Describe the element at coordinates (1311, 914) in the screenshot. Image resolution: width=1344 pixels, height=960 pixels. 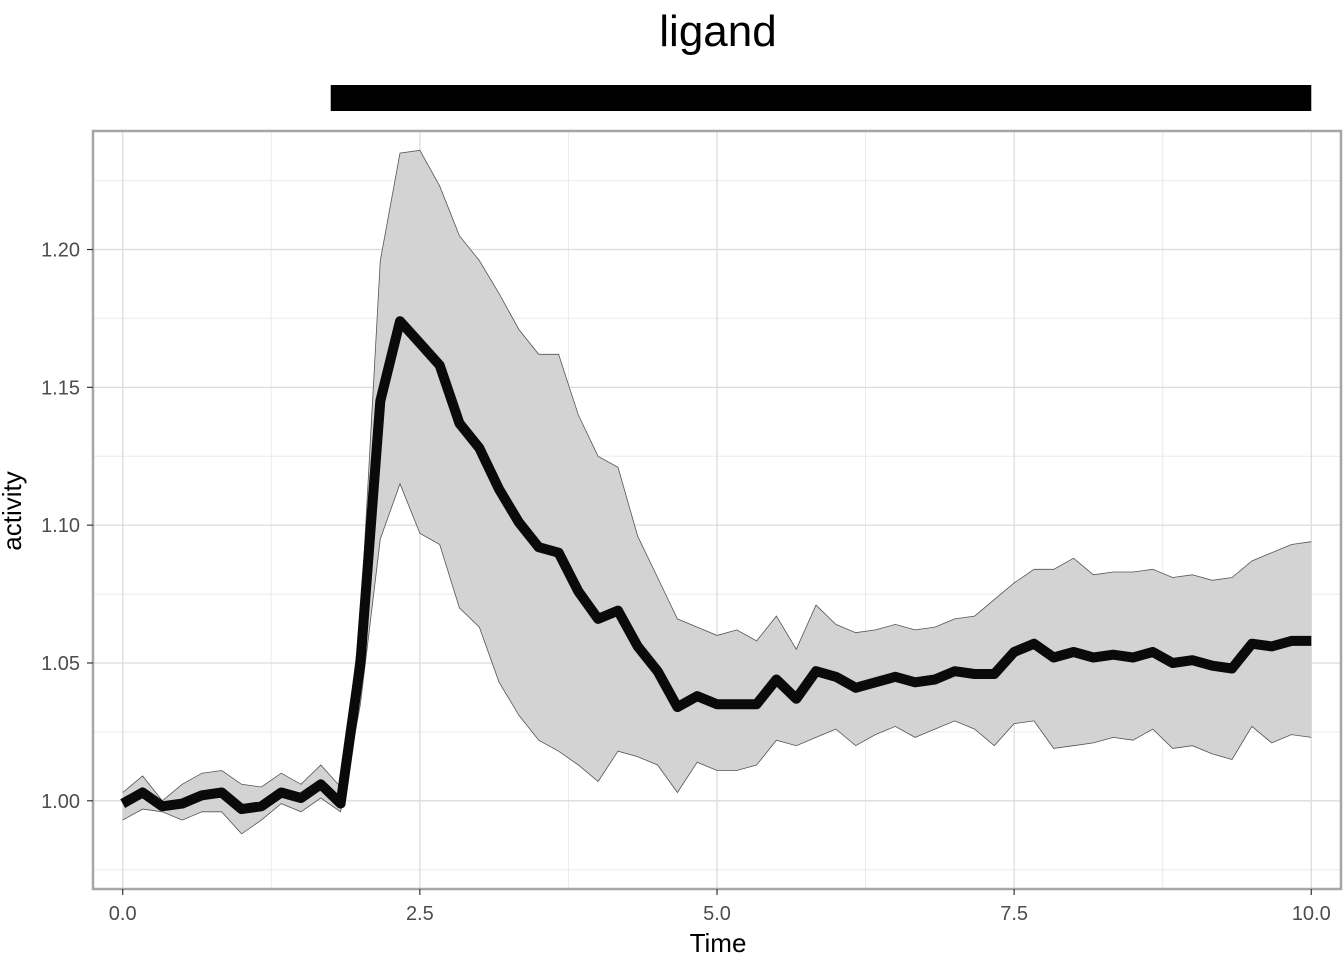
I see `x-tick-label: 10.0` at that location.